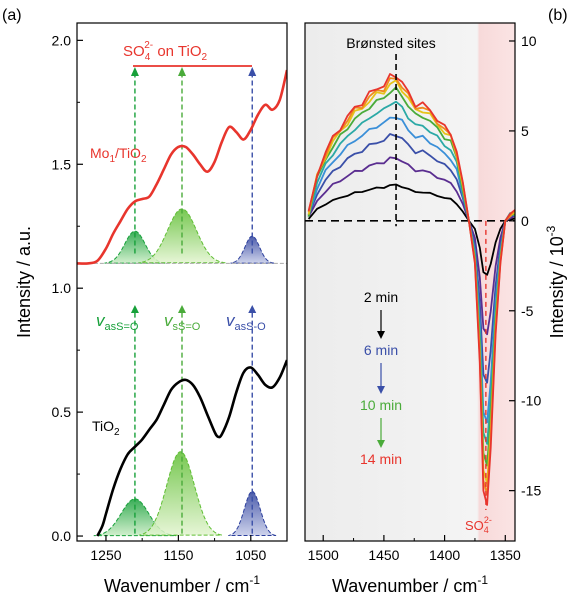  What do you see at coordinates (505, 555) in the screenshot?
I see `x-tick-label: 1350` at bounding box center [505, 555].